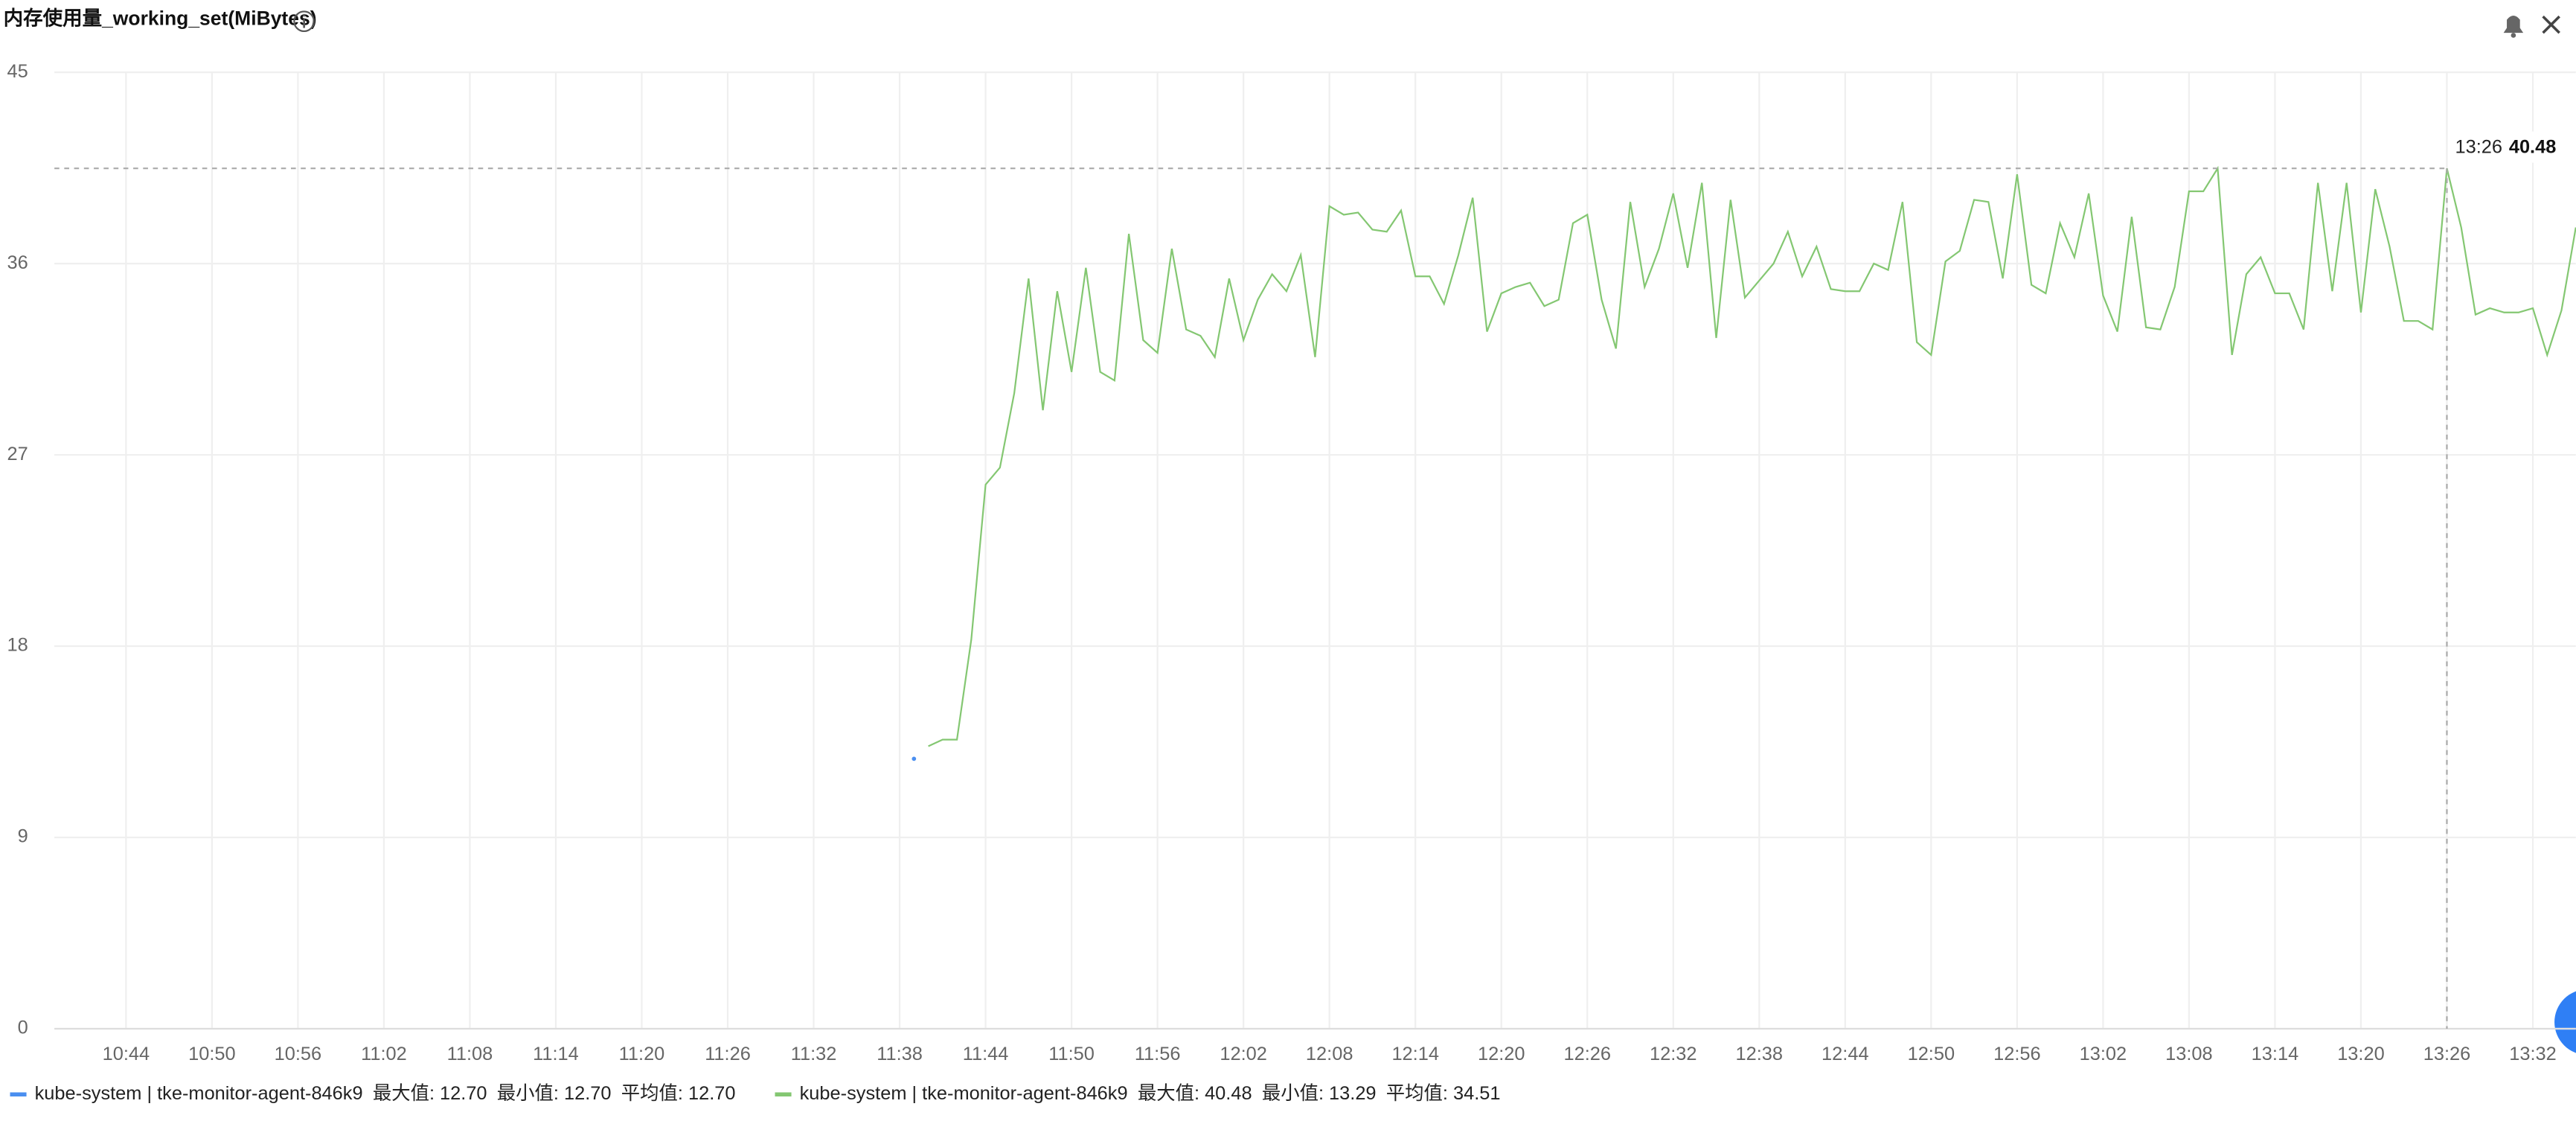 This screenshot has width=2576, height=1124. What do you see at coordinates (1760, 1054) in the screenshot?
I see `x-tick-label: 12:38` at bounding box center [1760, 1054].